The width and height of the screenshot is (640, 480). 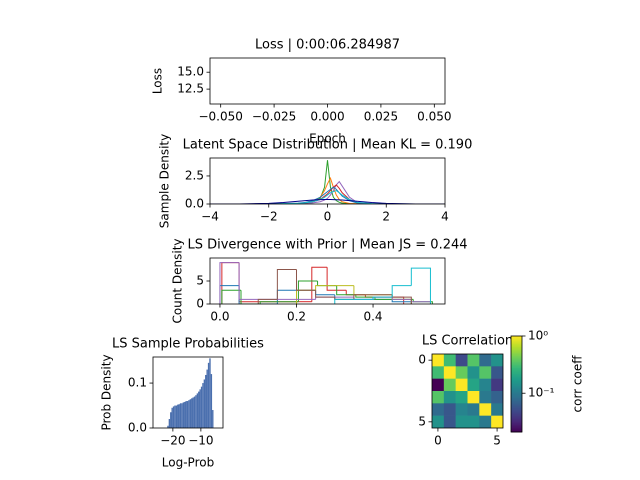 I want to click on density-line, so click(x=327, y=196).